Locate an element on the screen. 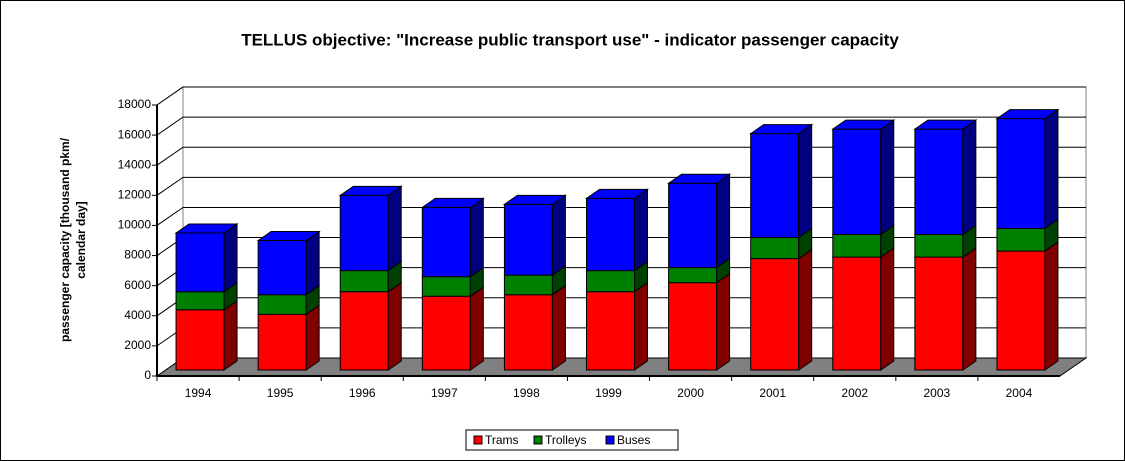 The height and width of the screenshot is (461, 1125). x-tick-label: 2001 is located at coordinates (772, 393).